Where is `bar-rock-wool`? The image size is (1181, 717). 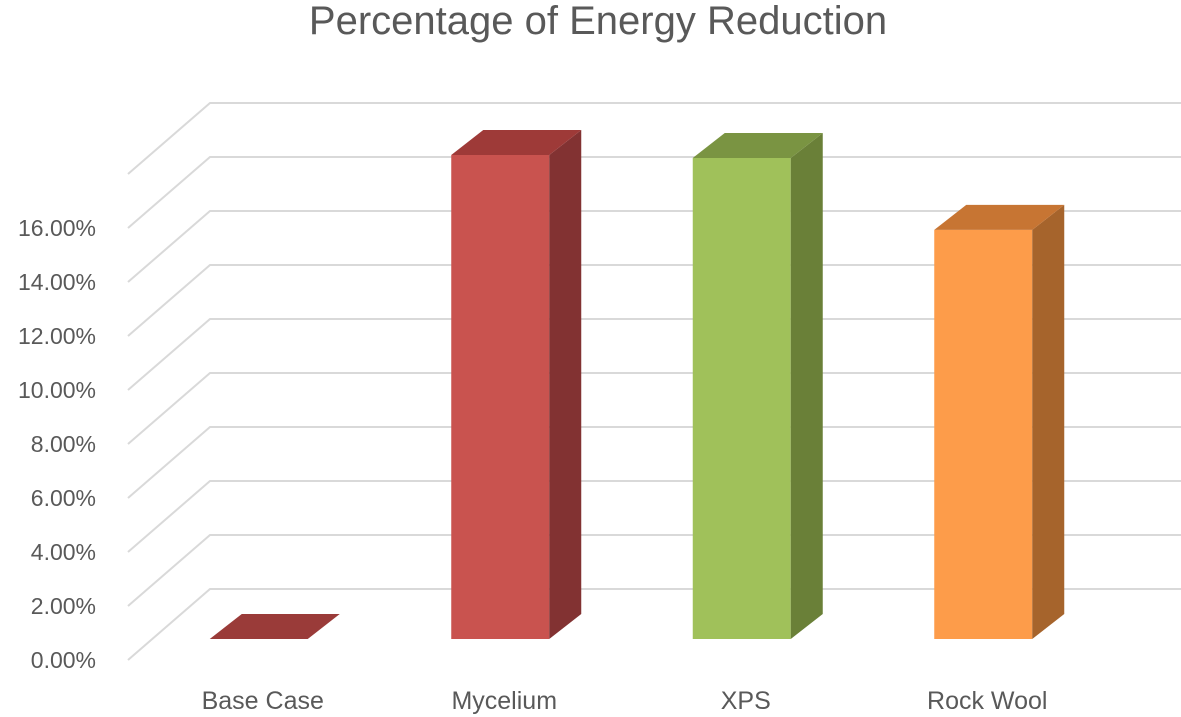 bar-rock-wool is located at coordinates (999, 421).